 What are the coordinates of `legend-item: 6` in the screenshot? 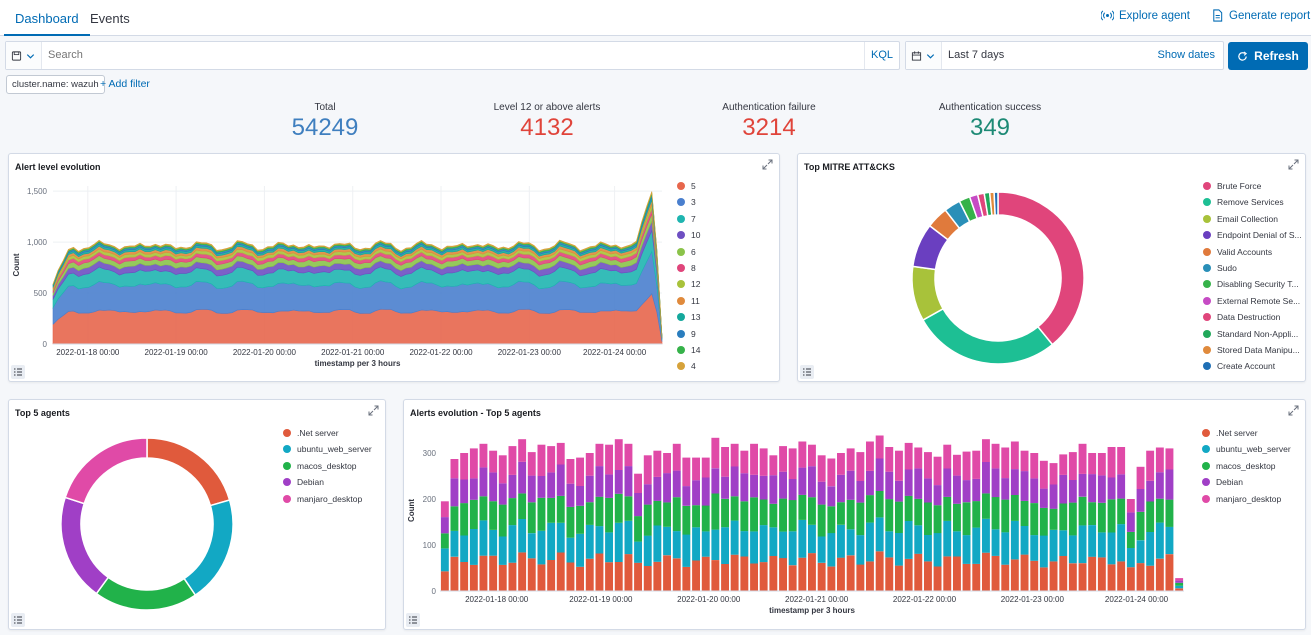 It's located at (686, 252).